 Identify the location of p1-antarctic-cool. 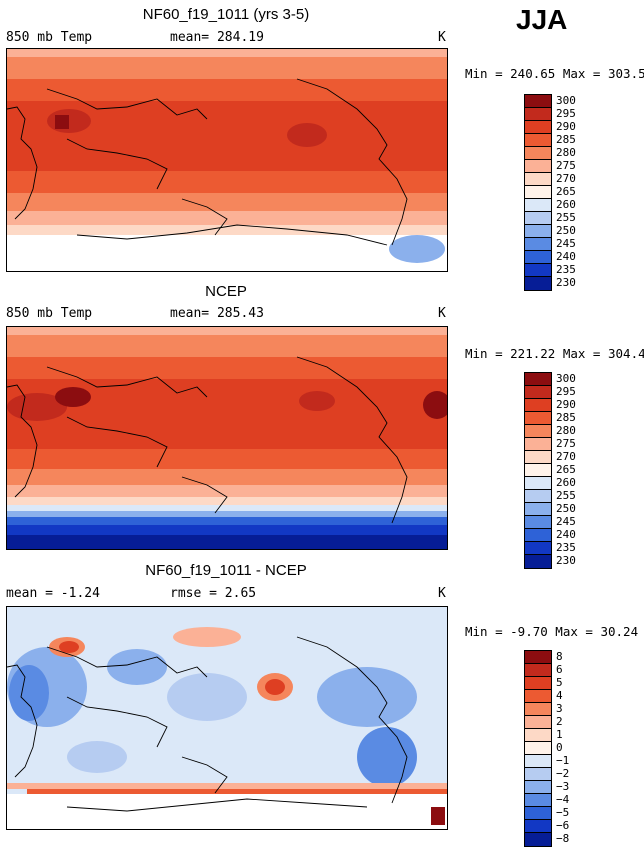
(417, 249).